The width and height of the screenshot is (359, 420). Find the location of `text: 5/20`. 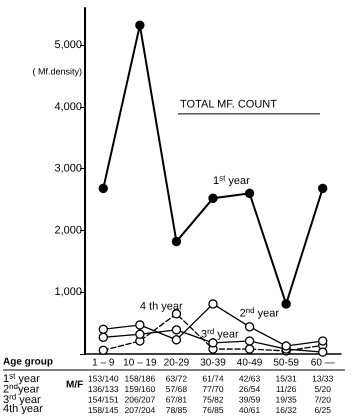

text: 5/20 is located at coordinates (323, 389).